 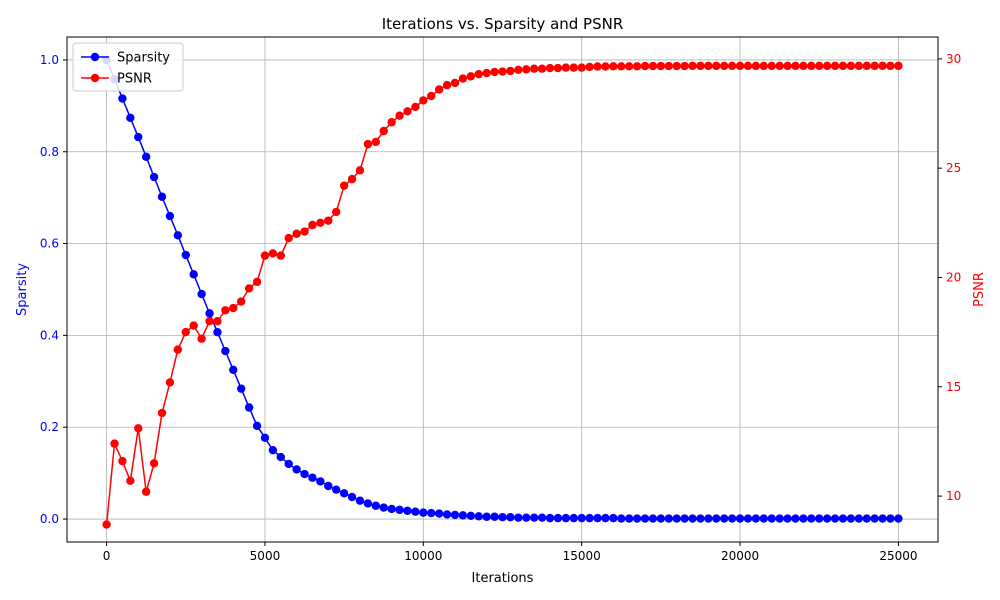 What do you see at coordinates (49, 427) in the screenshot?
I see `y-left-tick-label: 0.2` at bounding box center [49, 427].